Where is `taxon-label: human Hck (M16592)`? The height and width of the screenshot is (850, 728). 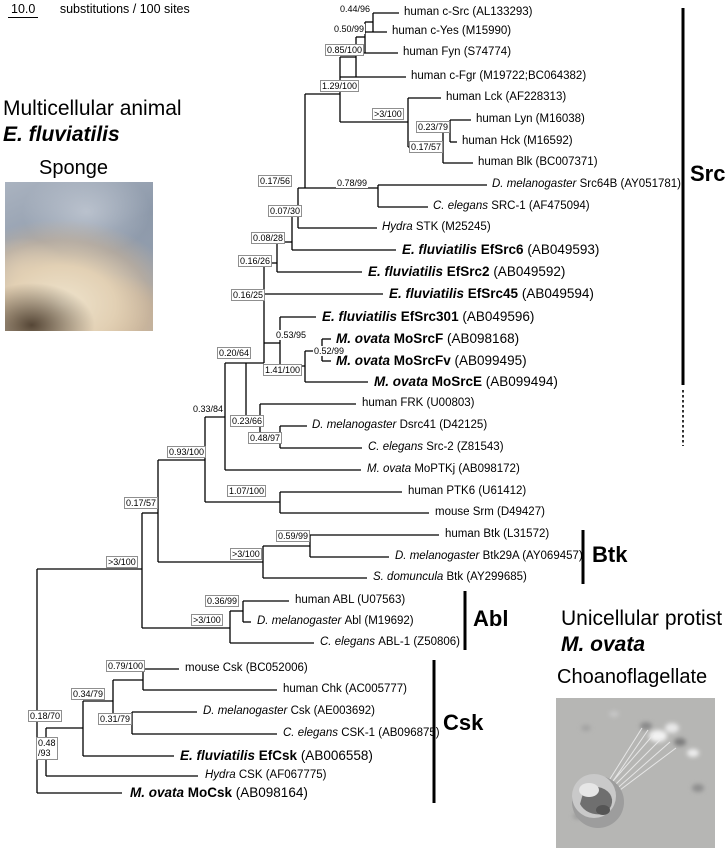
taxon-label: human Hck (M16592) is located at coordinates (517, 141).